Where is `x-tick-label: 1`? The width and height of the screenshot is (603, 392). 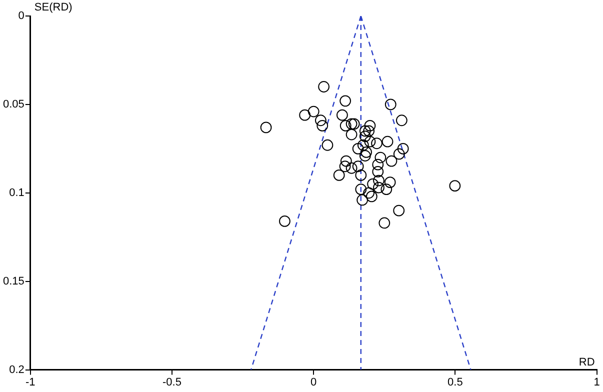 x-tick-label: 1 is located at coordinates (597, 382).